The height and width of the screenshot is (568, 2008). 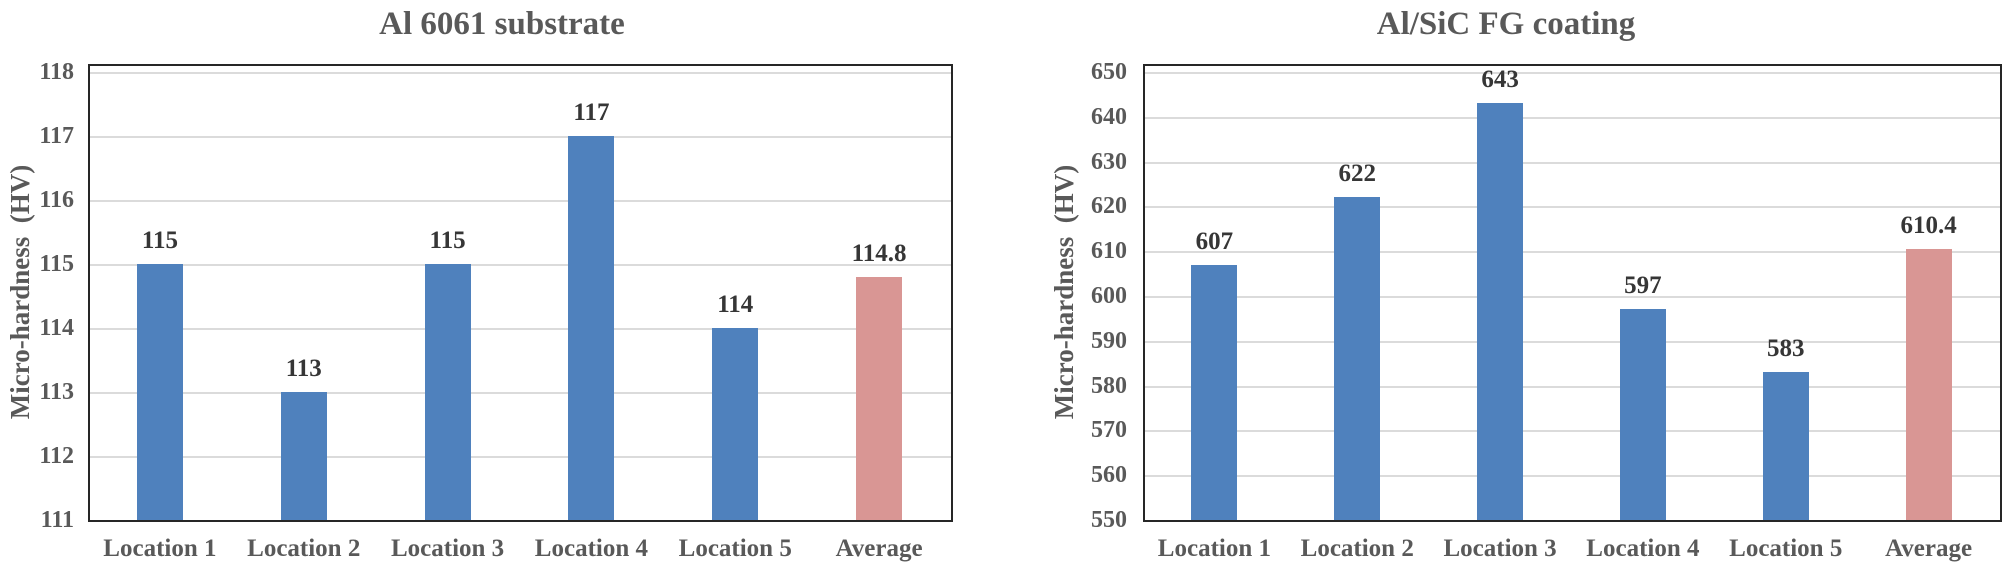 What do you see at coordinates (1109, 475) in the screenshot?
I see `y-tick-label: 560` at bounding box center [1109, 475].